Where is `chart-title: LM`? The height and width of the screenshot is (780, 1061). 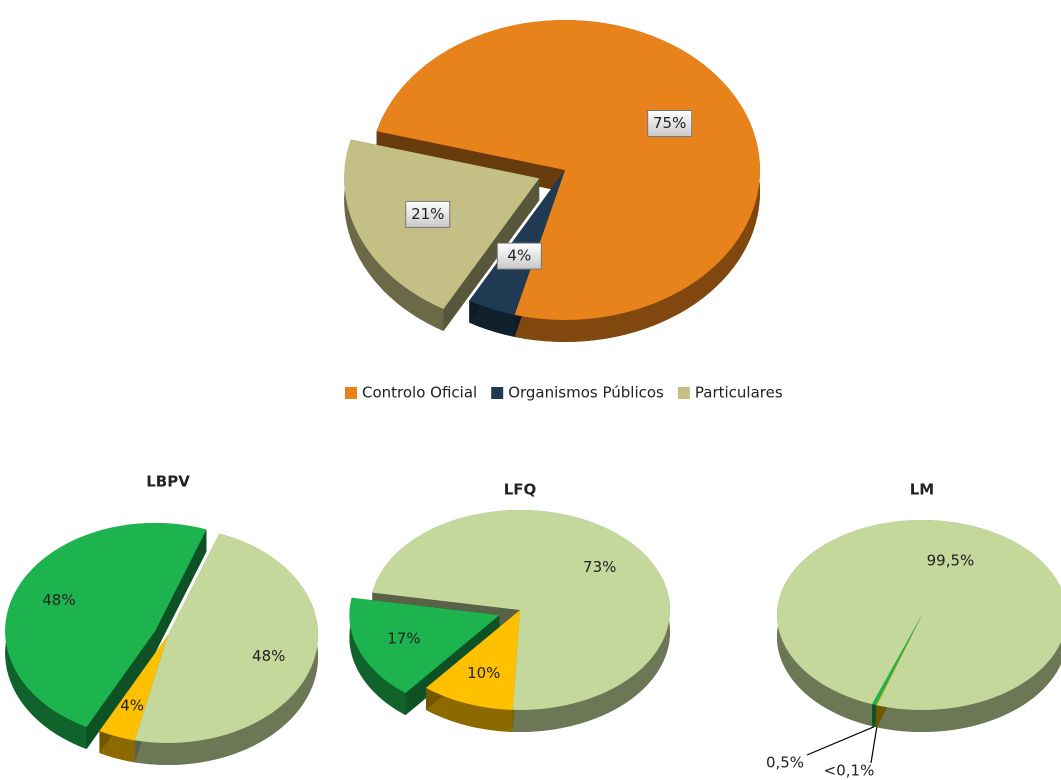
chart-title: LM is located at coordinates (922, 490).